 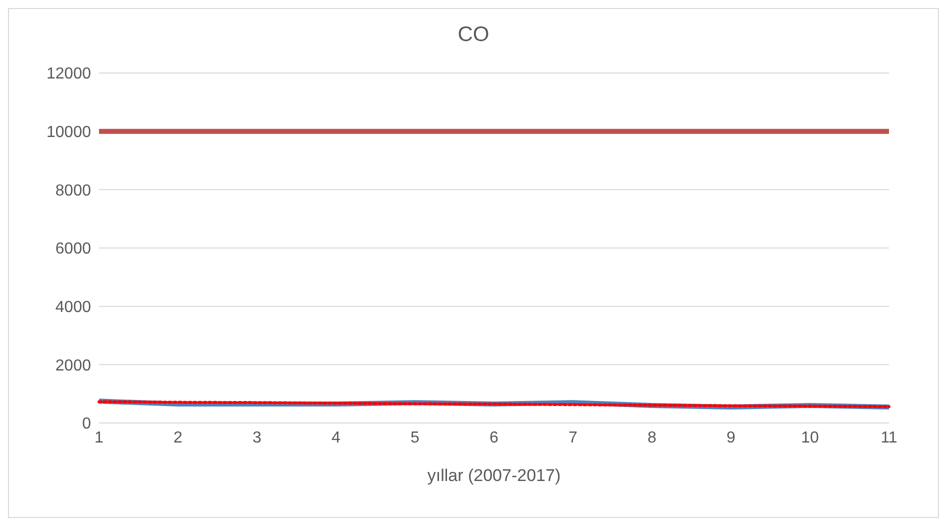 I want to click on x-tick-label: 6, so click(x=494, y=437).